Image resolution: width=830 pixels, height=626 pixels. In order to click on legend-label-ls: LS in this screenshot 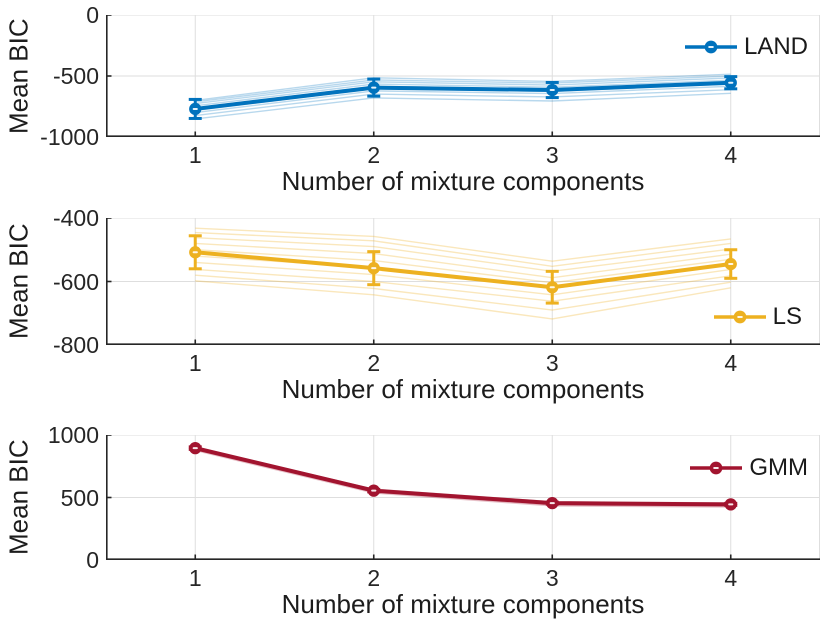, I will do `click(787, 316)`.